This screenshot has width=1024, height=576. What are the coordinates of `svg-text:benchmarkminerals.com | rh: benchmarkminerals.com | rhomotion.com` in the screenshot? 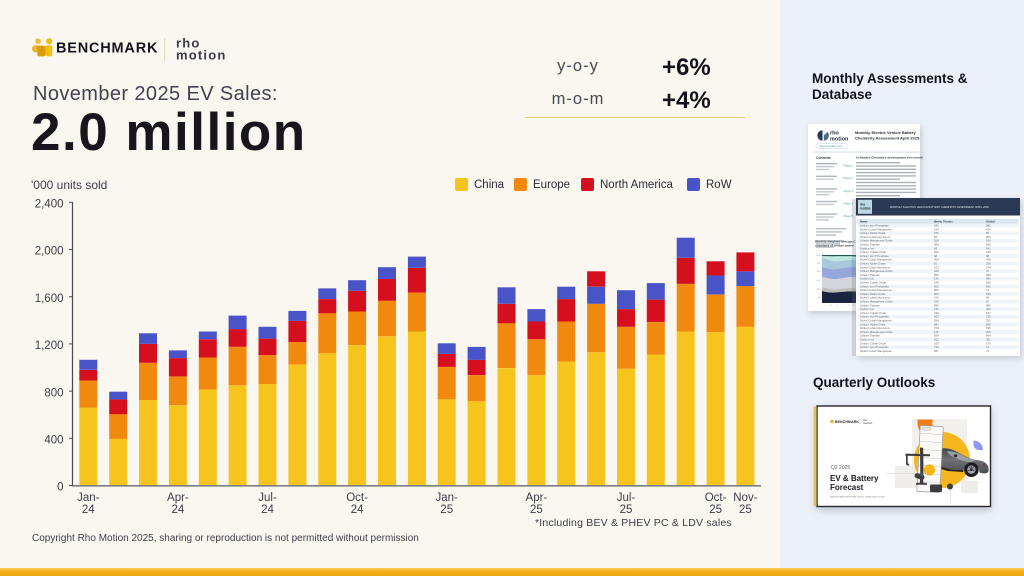 It's located at (857, 497).